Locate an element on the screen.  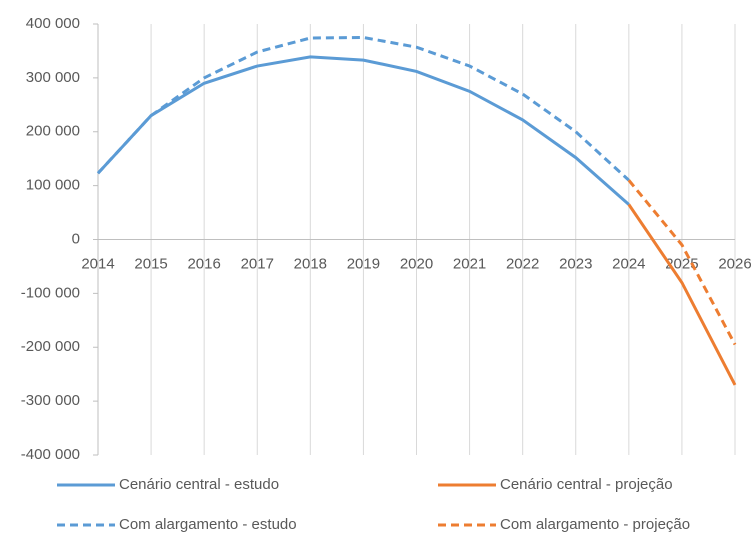
y-tick-label: 0 is located at coordinates (76, 238).